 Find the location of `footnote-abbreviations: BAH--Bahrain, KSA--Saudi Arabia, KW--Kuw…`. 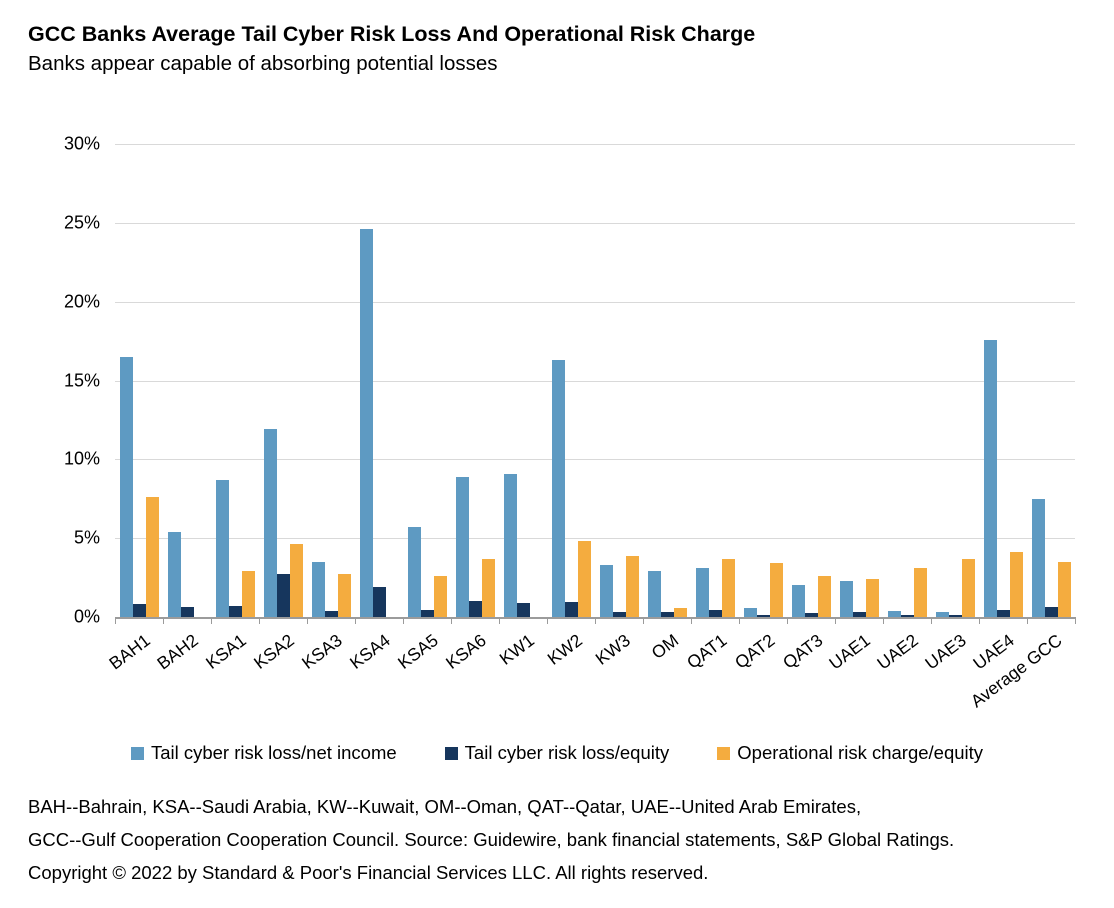

footnote-abbreviations: BAH--Bahrain, KSA--Saudi Arabia, KW--Kuw… is located at coordinates (445, 806).